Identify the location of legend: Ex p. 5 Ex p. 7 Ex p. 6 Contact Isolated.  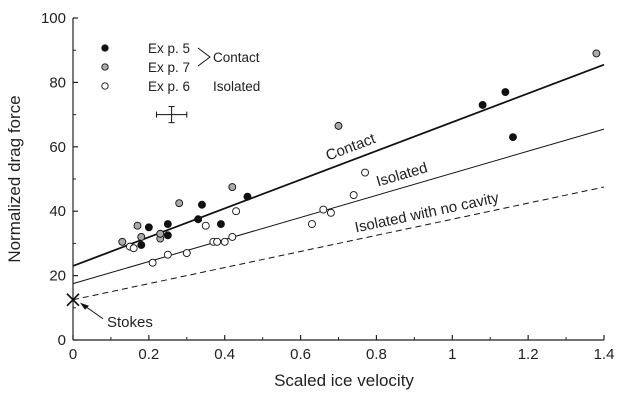
(180, 67).